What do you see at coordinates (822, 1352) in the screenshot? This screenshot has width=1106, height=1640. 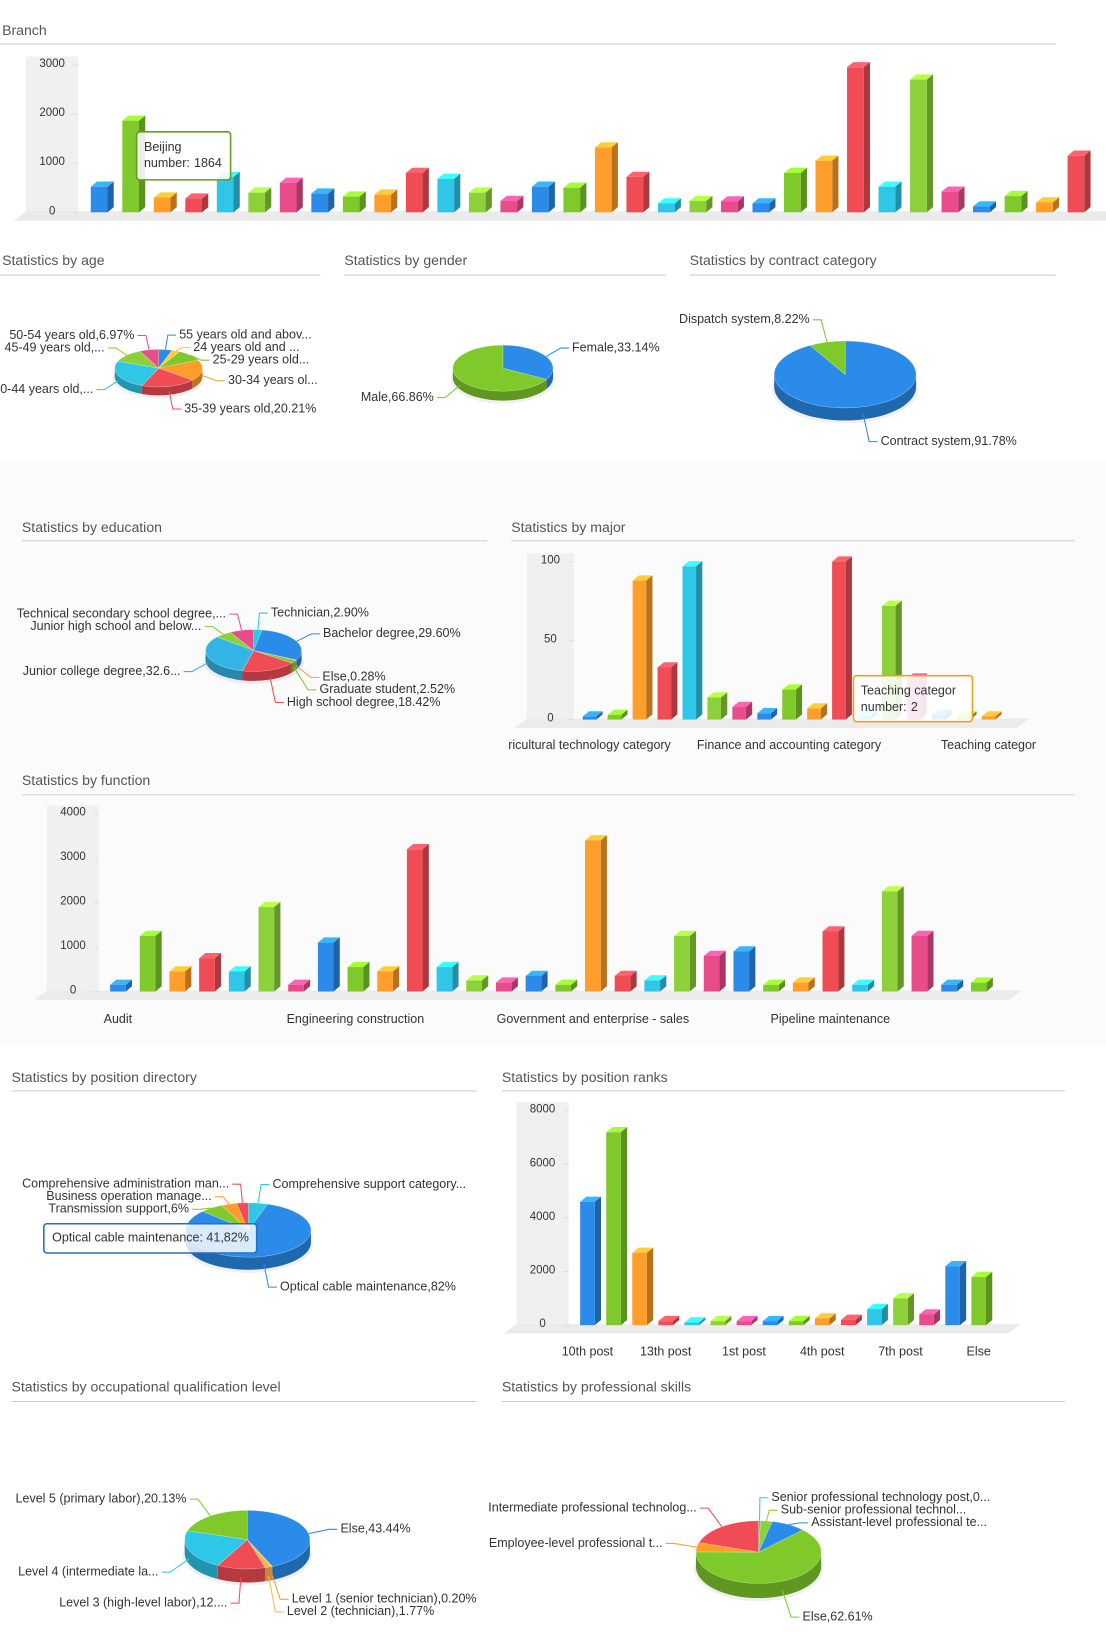 I see `x-tick-label: 4th post` at bounding box center [822, 1352].